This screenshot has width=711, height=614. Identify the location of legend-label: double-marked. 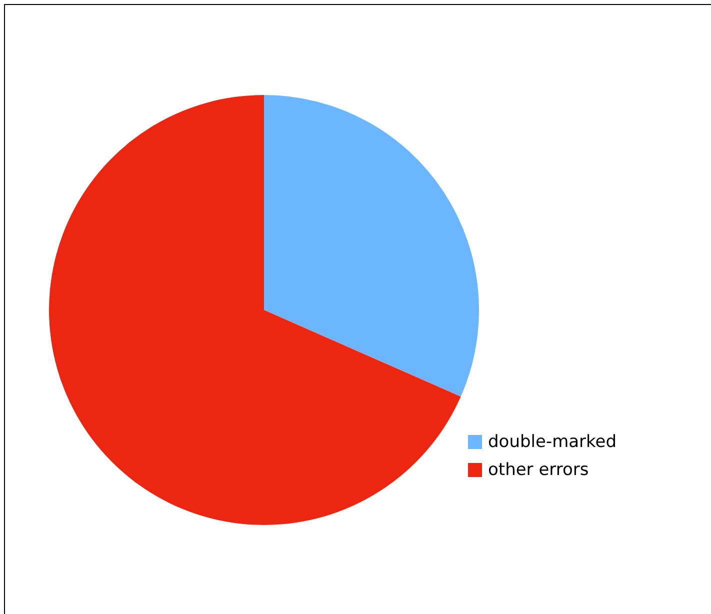
(552, 442).